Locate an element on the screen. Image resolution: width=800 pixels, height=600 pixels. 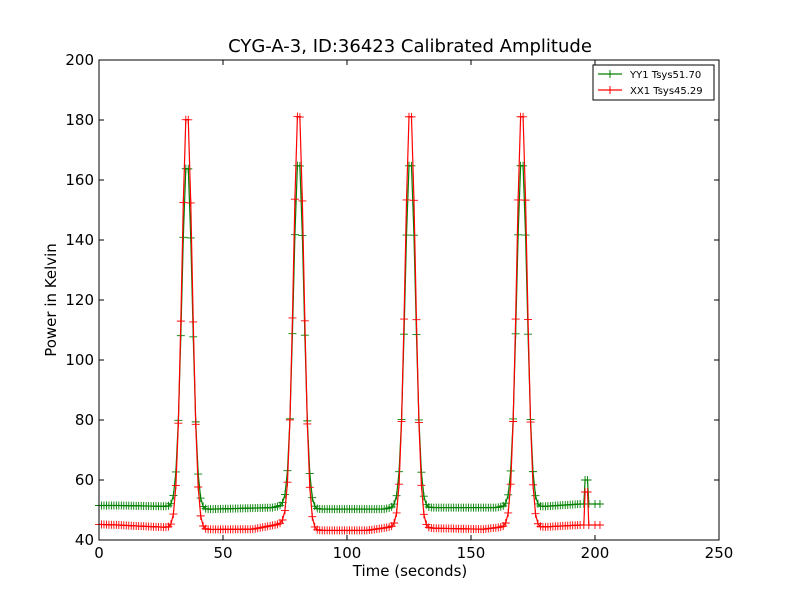
legend: YY1 Tsys51.70 XX1 Tsys45.29 is located at coordinates (653, 82).